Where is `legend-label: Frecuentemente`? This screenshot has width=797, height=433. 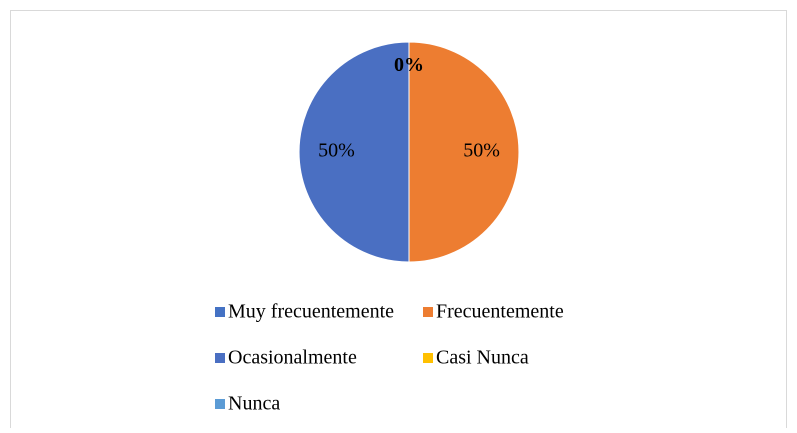 legend-label: Frecuentemente is located at coordinates (500, 312).